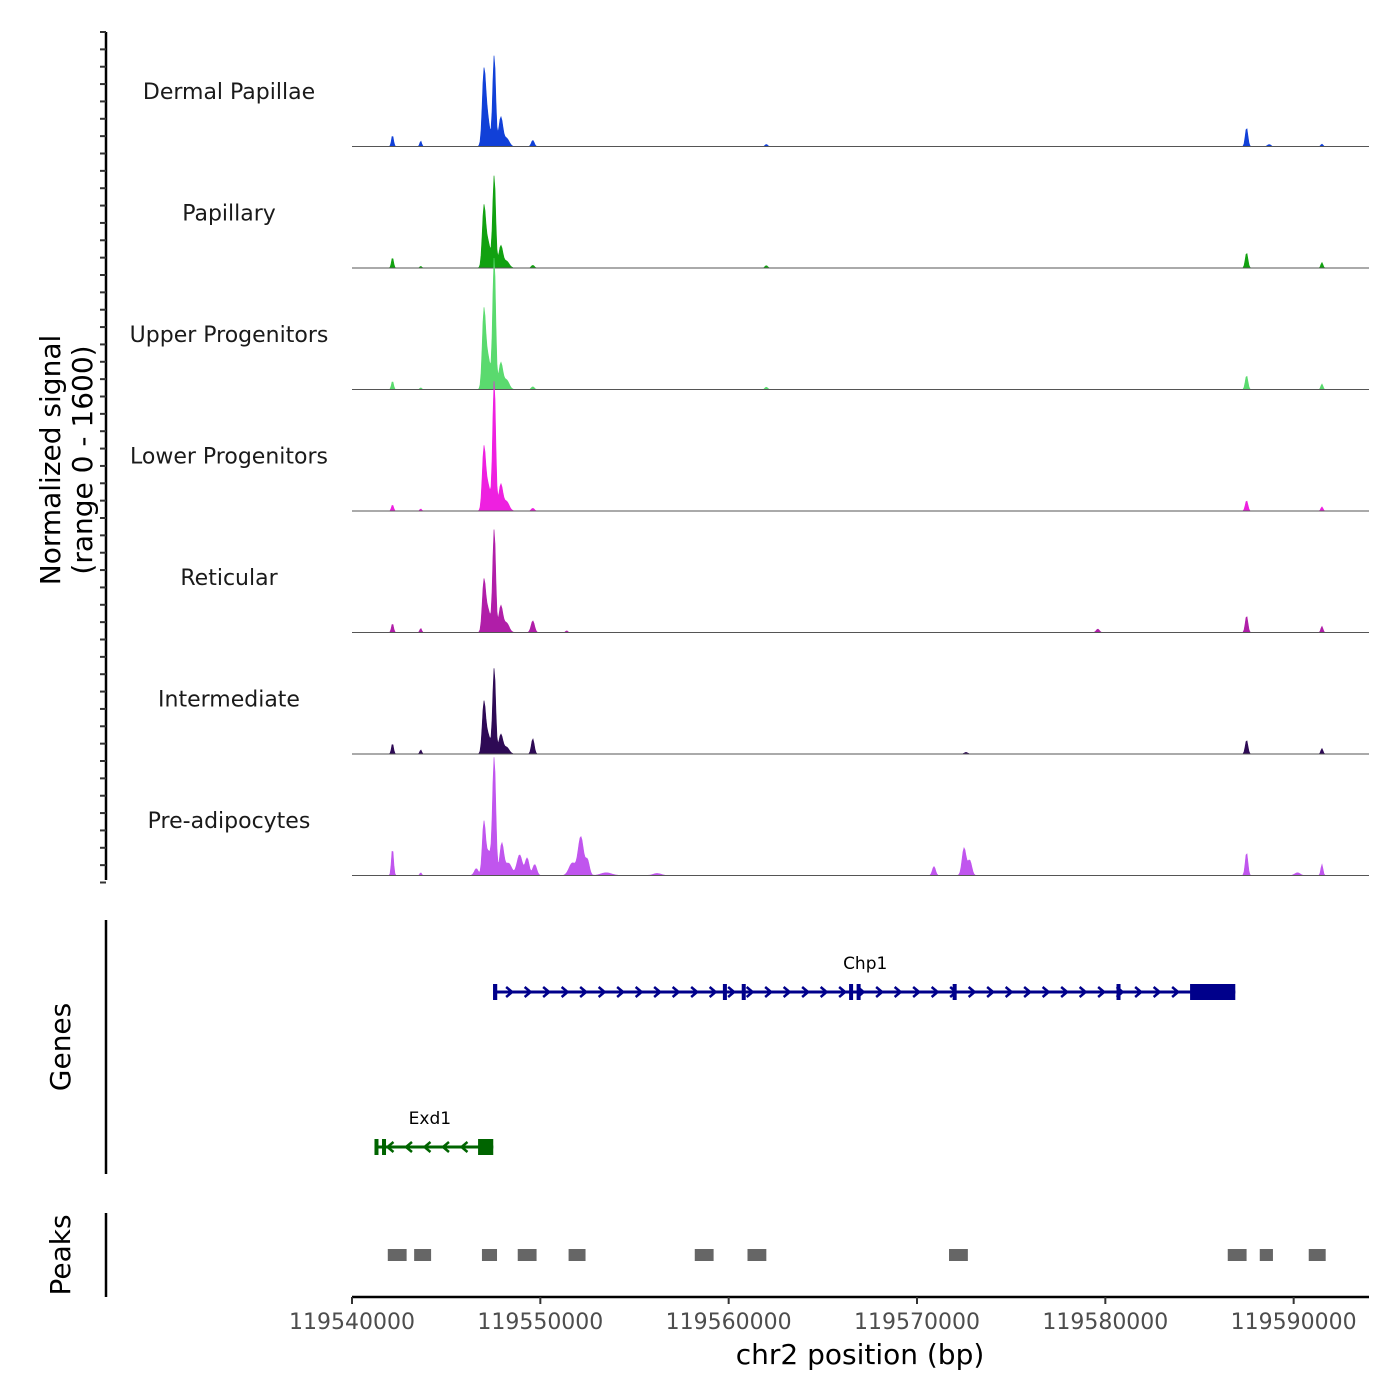 The image size is (1400, 1400). Describe the element at coordinates (60, 1254) in the screenshot. I see `peaks-track-title: Peaks` at that location.